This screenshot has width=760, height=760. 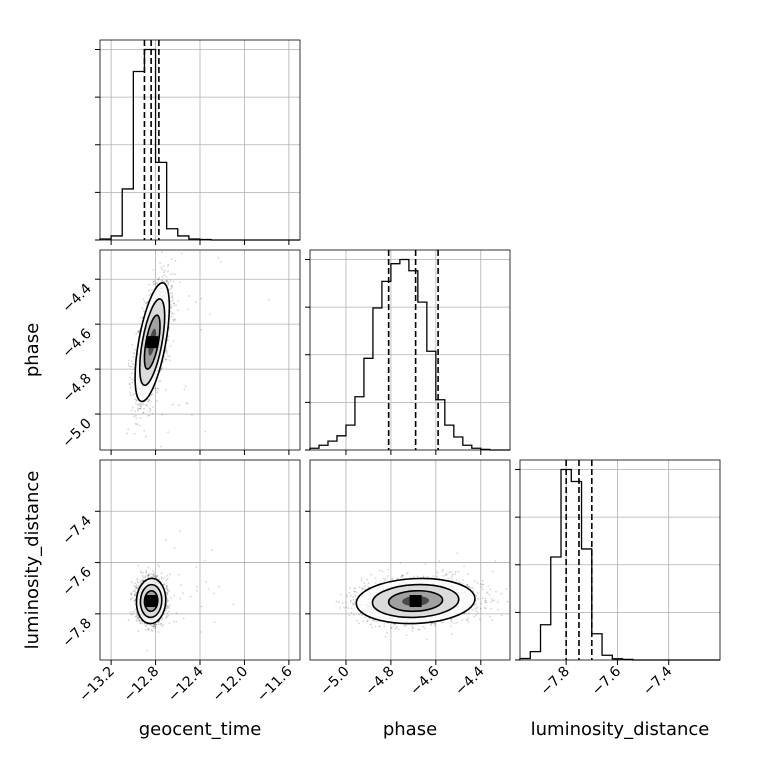 What do you see at coordinates (200, 560) in the screenshot?
I see `grid-scatter-distance-geocent` at bounding box center [200, 560].